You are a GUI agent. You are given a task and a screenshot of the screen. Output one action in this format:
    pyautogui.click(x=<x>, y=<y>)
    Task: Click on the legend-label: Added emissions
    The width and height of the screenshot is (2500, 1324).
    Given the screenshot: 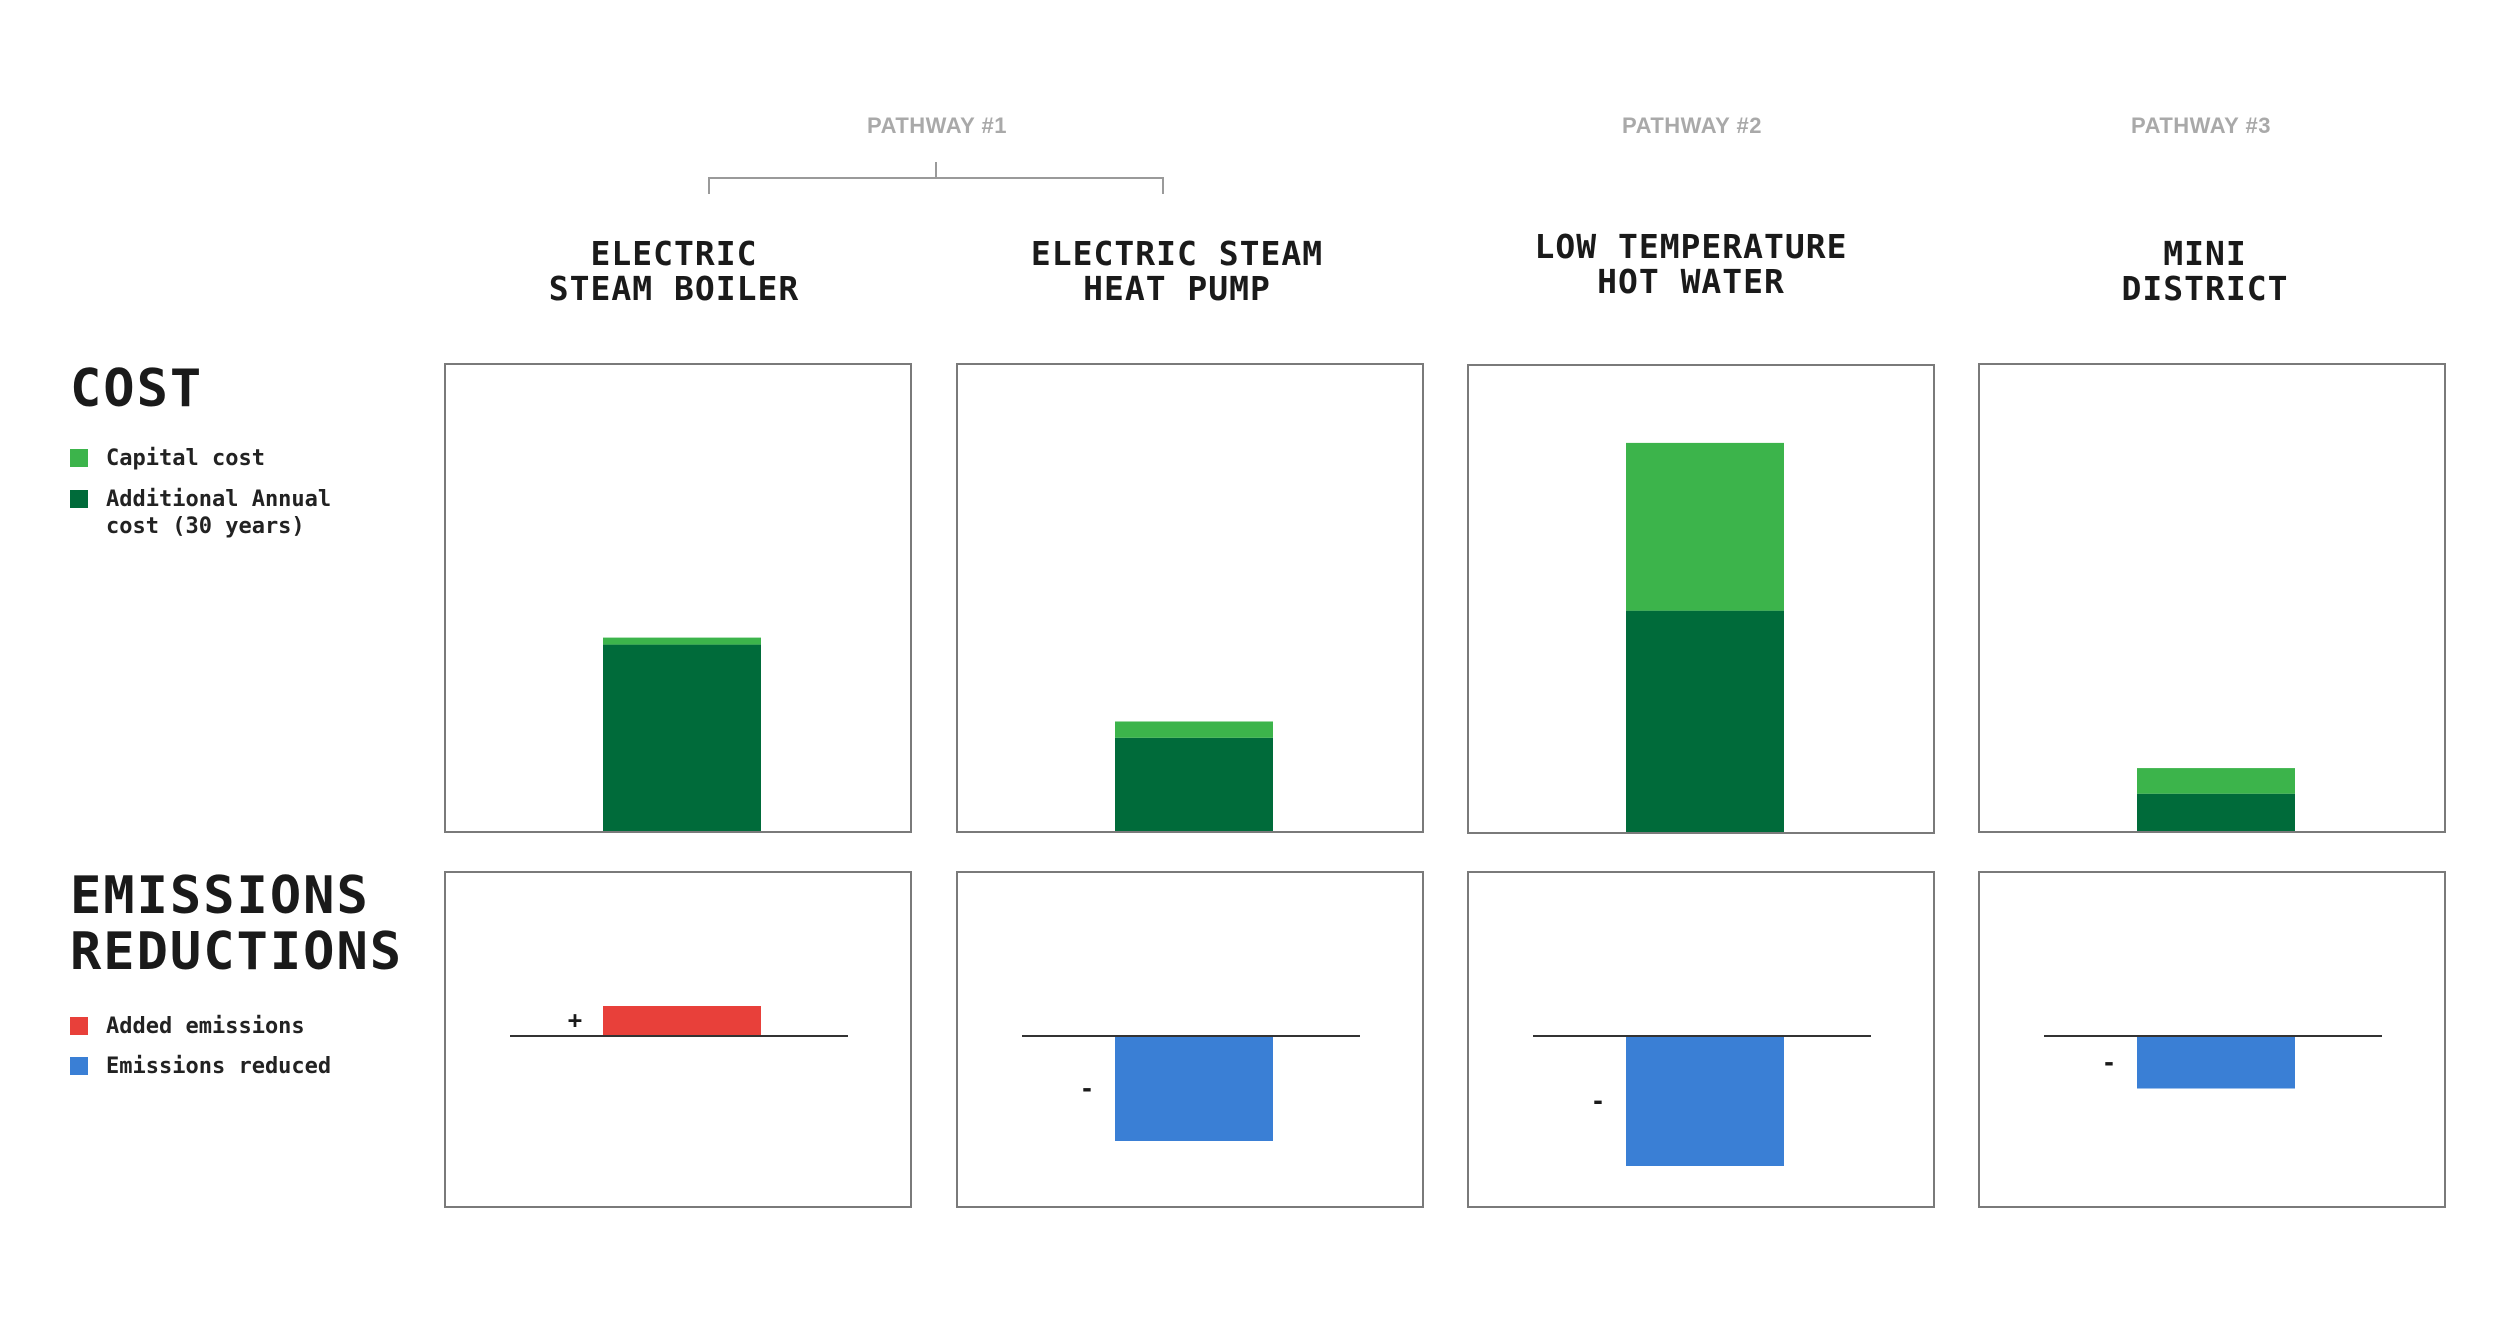 What is the action you would take?
    pyautogui.click(x=205, y=1026)
    